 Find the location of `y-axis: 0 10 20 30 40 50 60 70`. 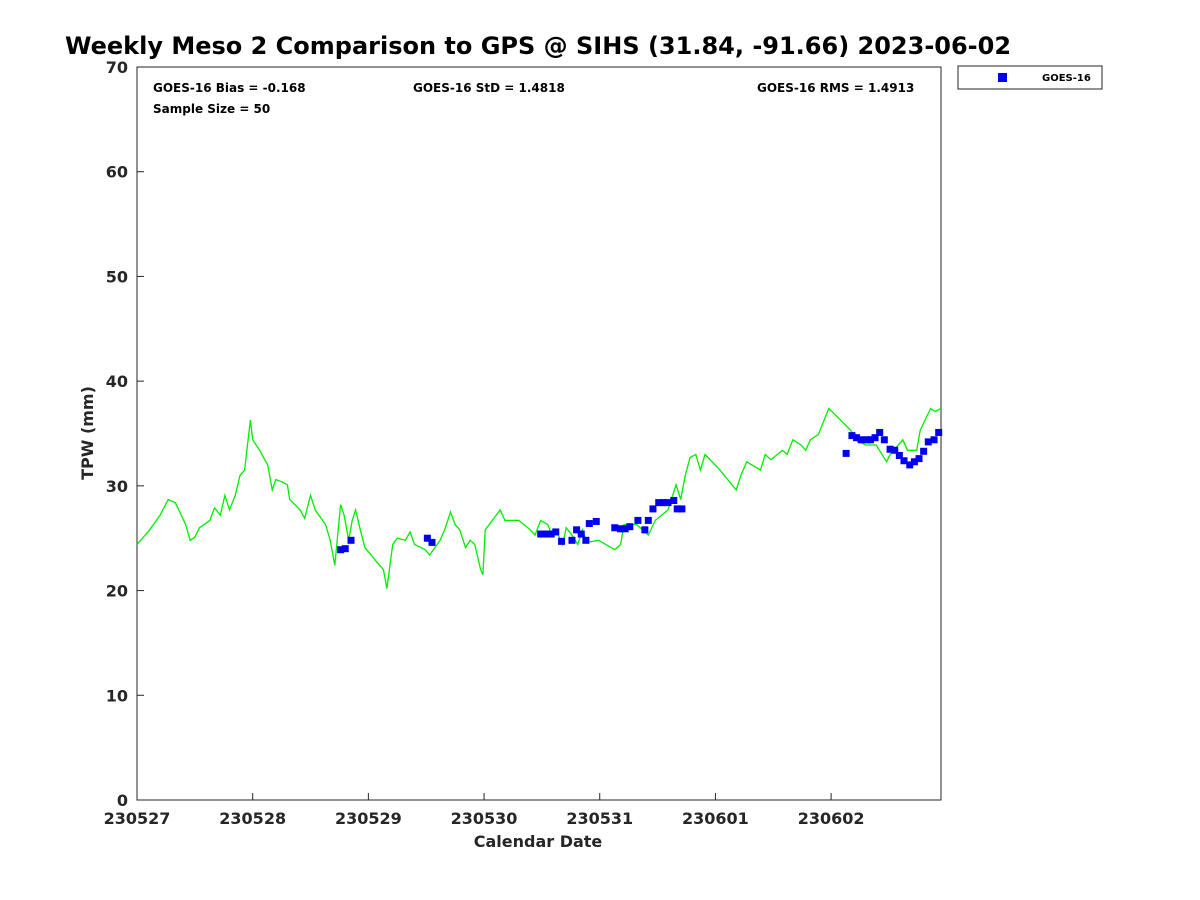

y-axis: 0 10 20 30 40 50 60 70 is located at coordinates (125, 434).